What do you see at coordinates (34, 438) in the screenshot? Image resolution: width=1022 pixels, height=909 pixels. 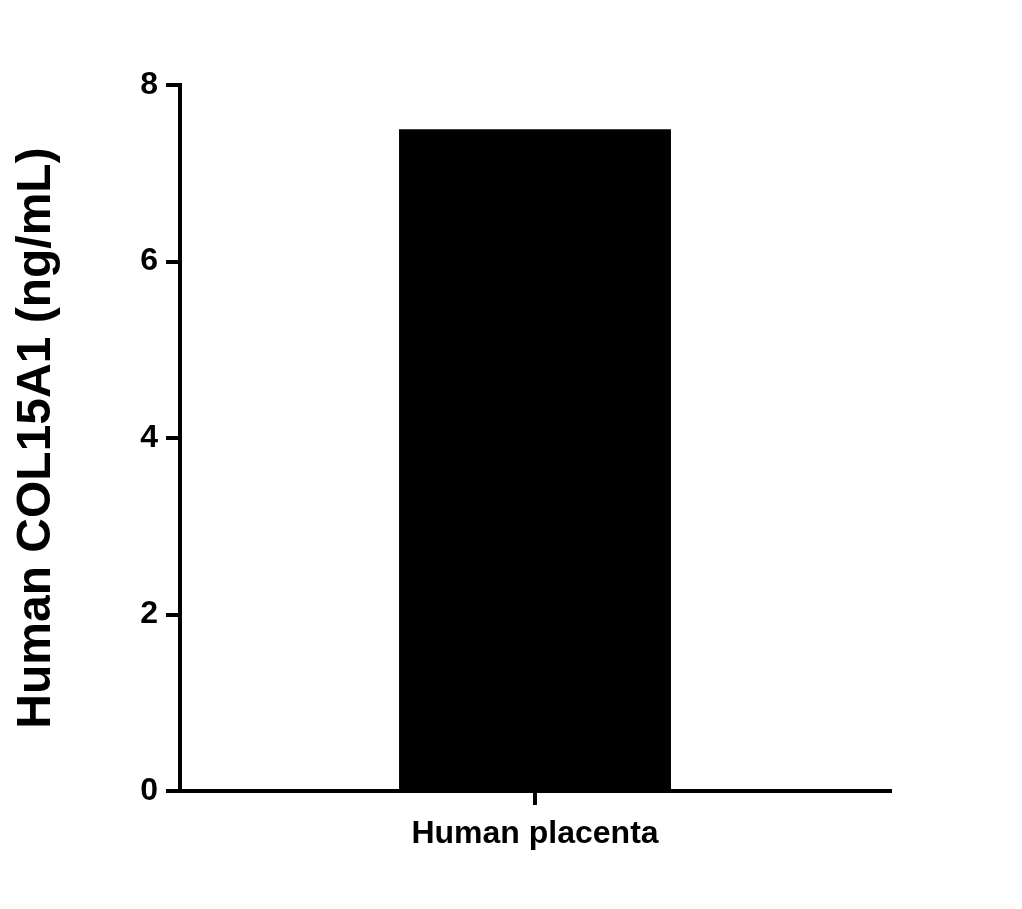 I see `y-axis-title: Human COL15A1 (ng/mL)` at bounding box center [34, 438].